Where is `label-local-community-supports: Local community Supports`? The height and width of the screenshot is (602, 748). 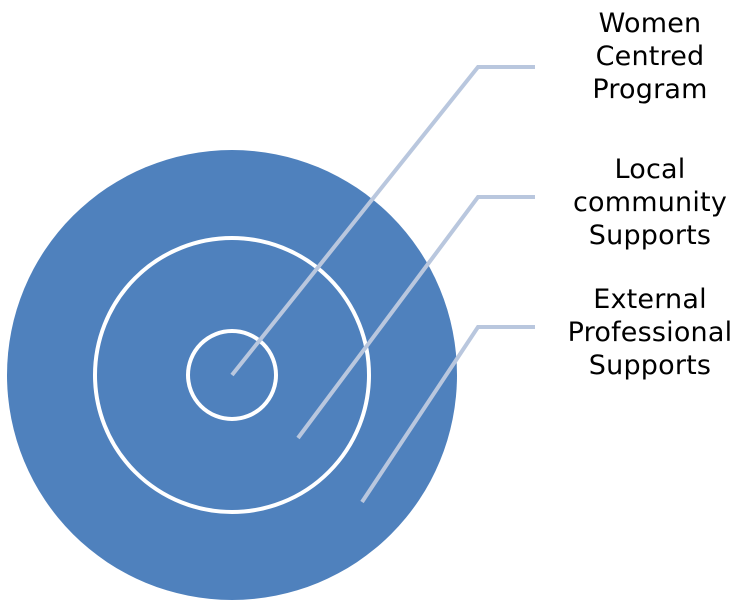 label-local-community-supports: Local community Supports is located at coordinates (641, 202).